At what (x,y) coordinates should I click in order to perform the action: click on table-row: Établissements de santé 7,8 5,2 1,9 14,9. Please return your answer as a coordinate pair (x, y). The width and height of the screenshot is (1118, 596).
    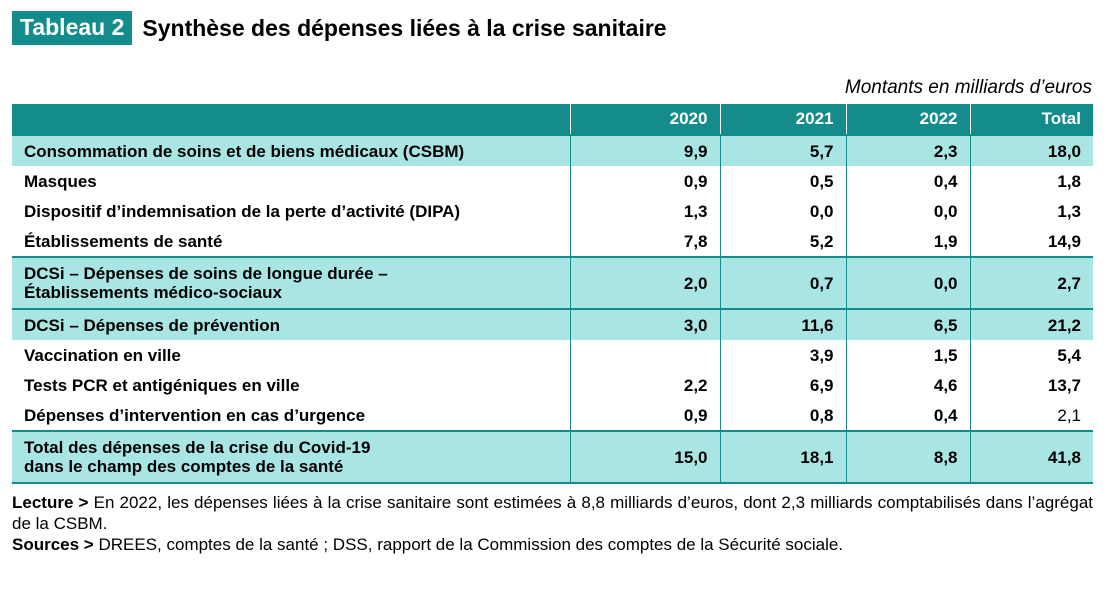
    Looking at the image, I should click on (552, 241).